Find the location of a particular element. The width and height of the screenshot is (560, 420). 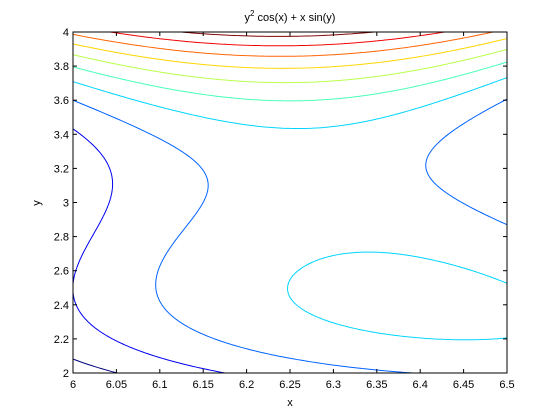

y-tick-label: 3.2 is located at coordinates (61, 169).